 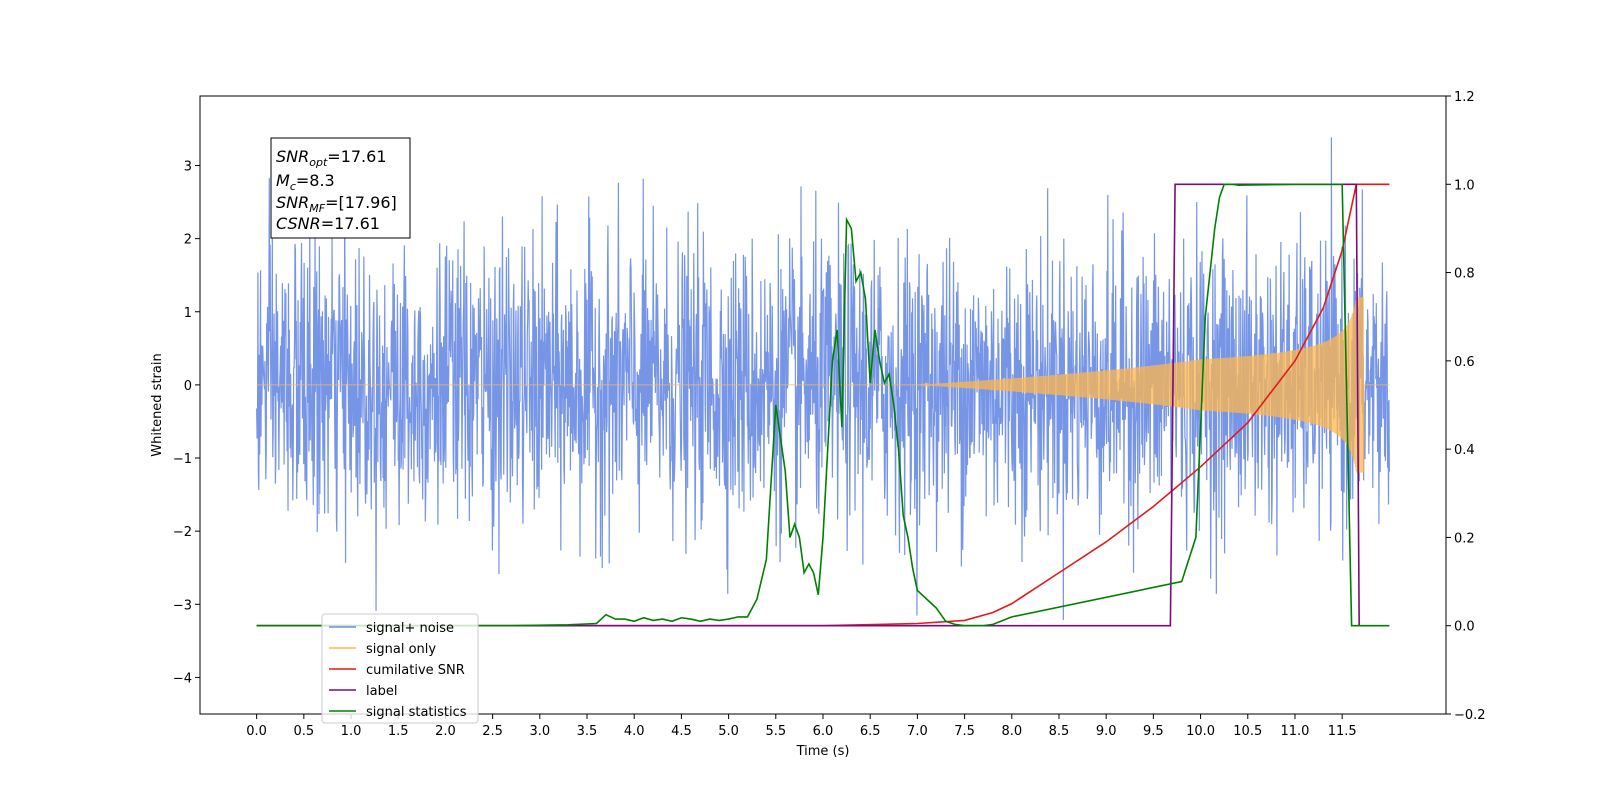 I want to click on y2-tick-label: −0.2, so click(x=1470, y=715).